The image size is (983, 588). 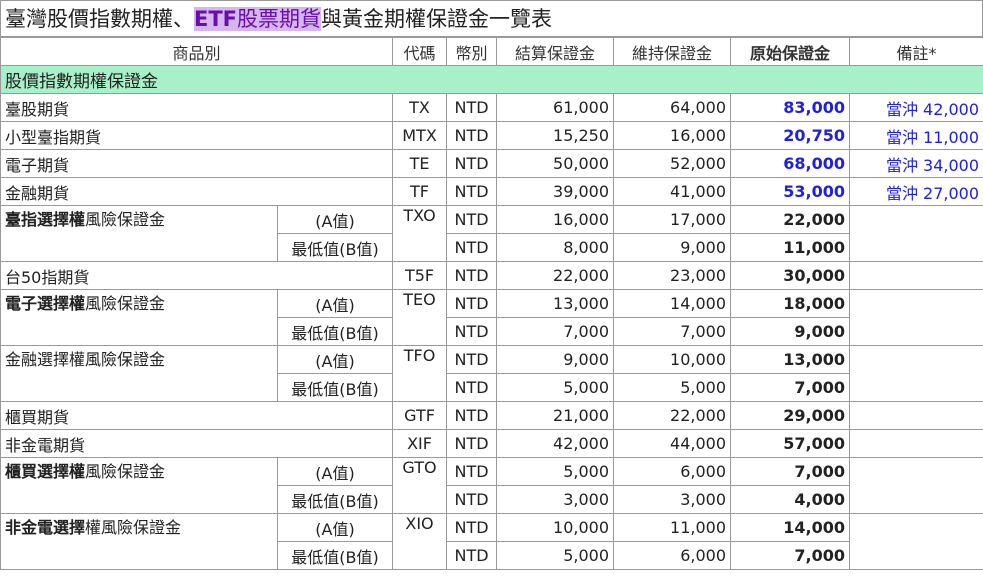 What do you see at coordinates (139, 541) in the screenshot?
I see `option-name: 非金電選擇權風險保證金` at bounding box center [139, 541].